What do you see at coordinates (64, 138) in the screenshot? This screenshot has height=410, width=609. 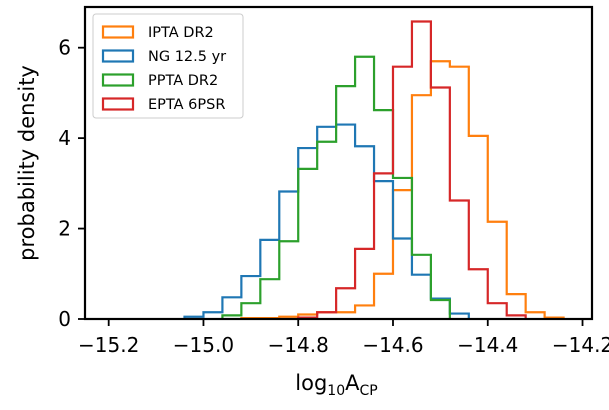 I see `y-tick-label: 4` at bounding box center [64, 138].